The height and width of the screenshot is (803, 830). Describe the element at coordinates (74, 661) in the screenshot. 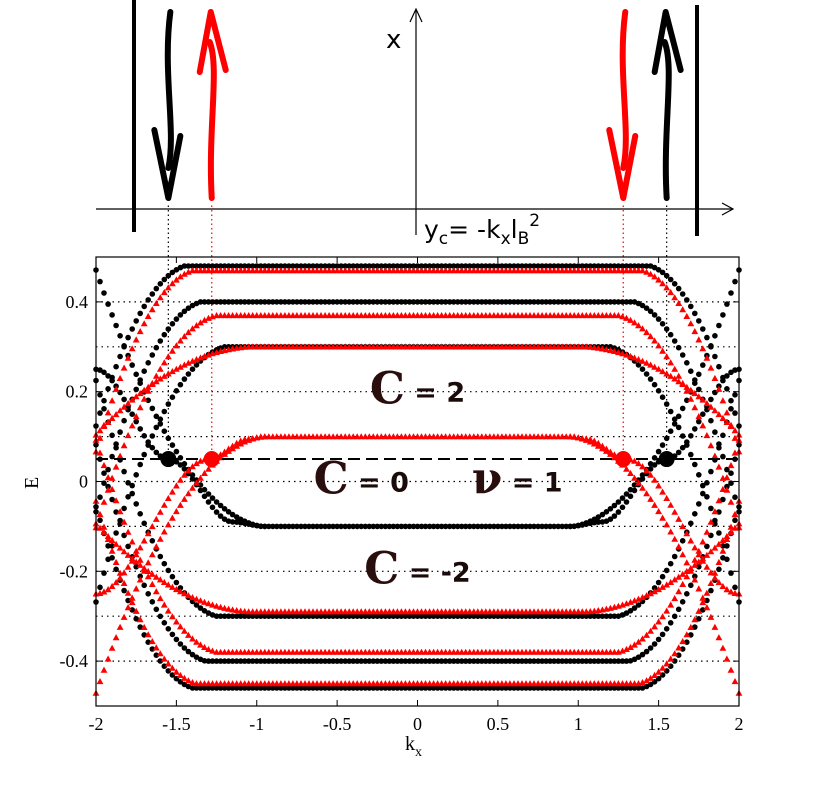

I see `y-tick-label: -0.4` at that location.